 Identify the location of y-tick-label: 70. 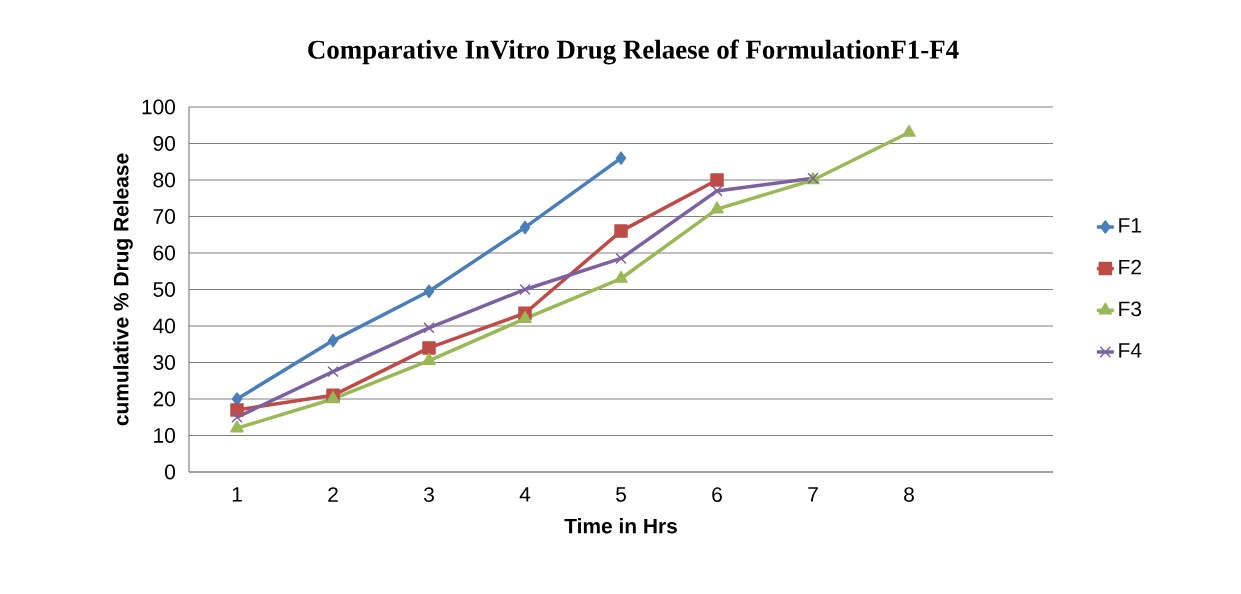
(164, 216).